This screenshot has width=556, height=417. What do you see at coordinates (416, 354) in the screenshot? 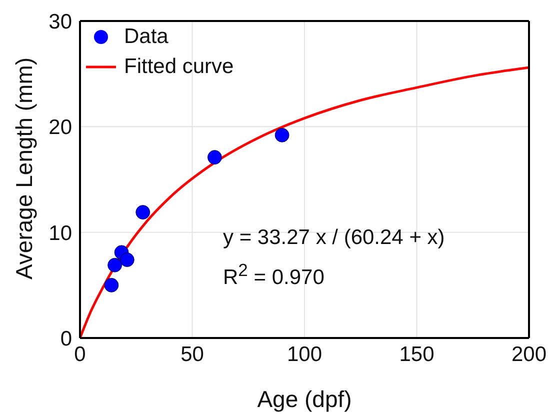
I see `x-tick-label: 150` at bounding box center [416, 354].